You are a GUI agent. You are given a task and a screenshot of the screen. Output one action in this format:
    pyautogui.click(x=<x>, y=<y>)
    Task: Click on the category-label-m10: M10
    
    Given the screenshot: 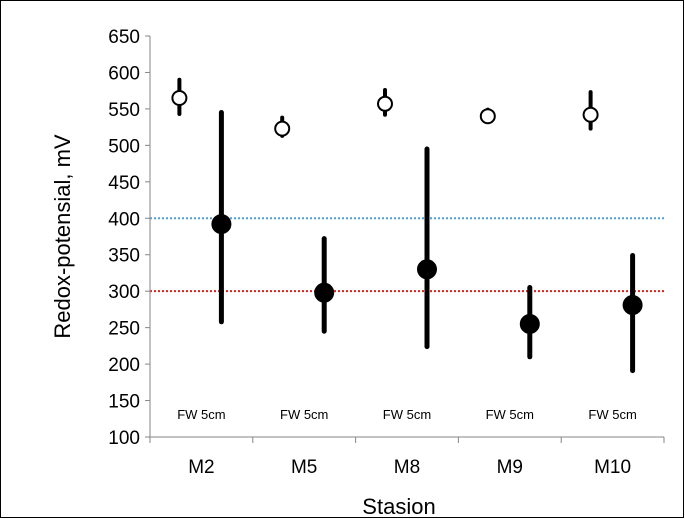 What is the action you would take?
    pyautogui.click(x=612, y=467)
    